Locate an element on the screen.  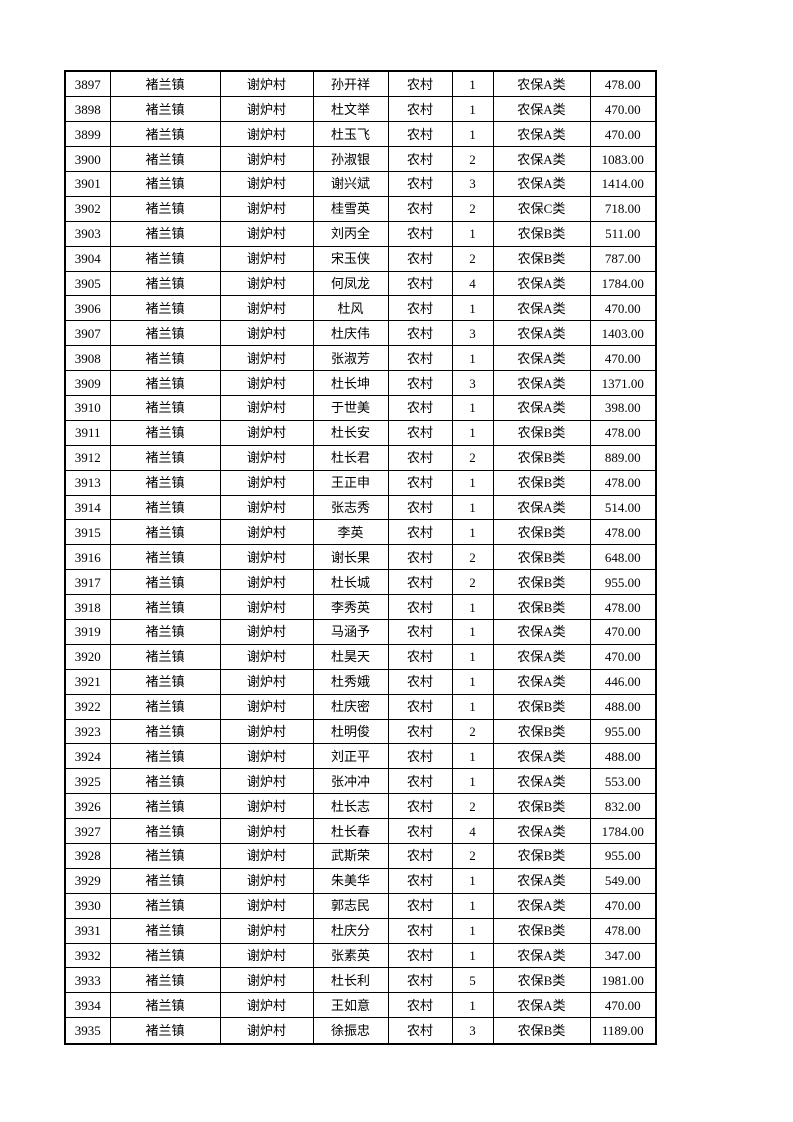
cell-amount: 1784.00 is located at coordinates (623, 831).